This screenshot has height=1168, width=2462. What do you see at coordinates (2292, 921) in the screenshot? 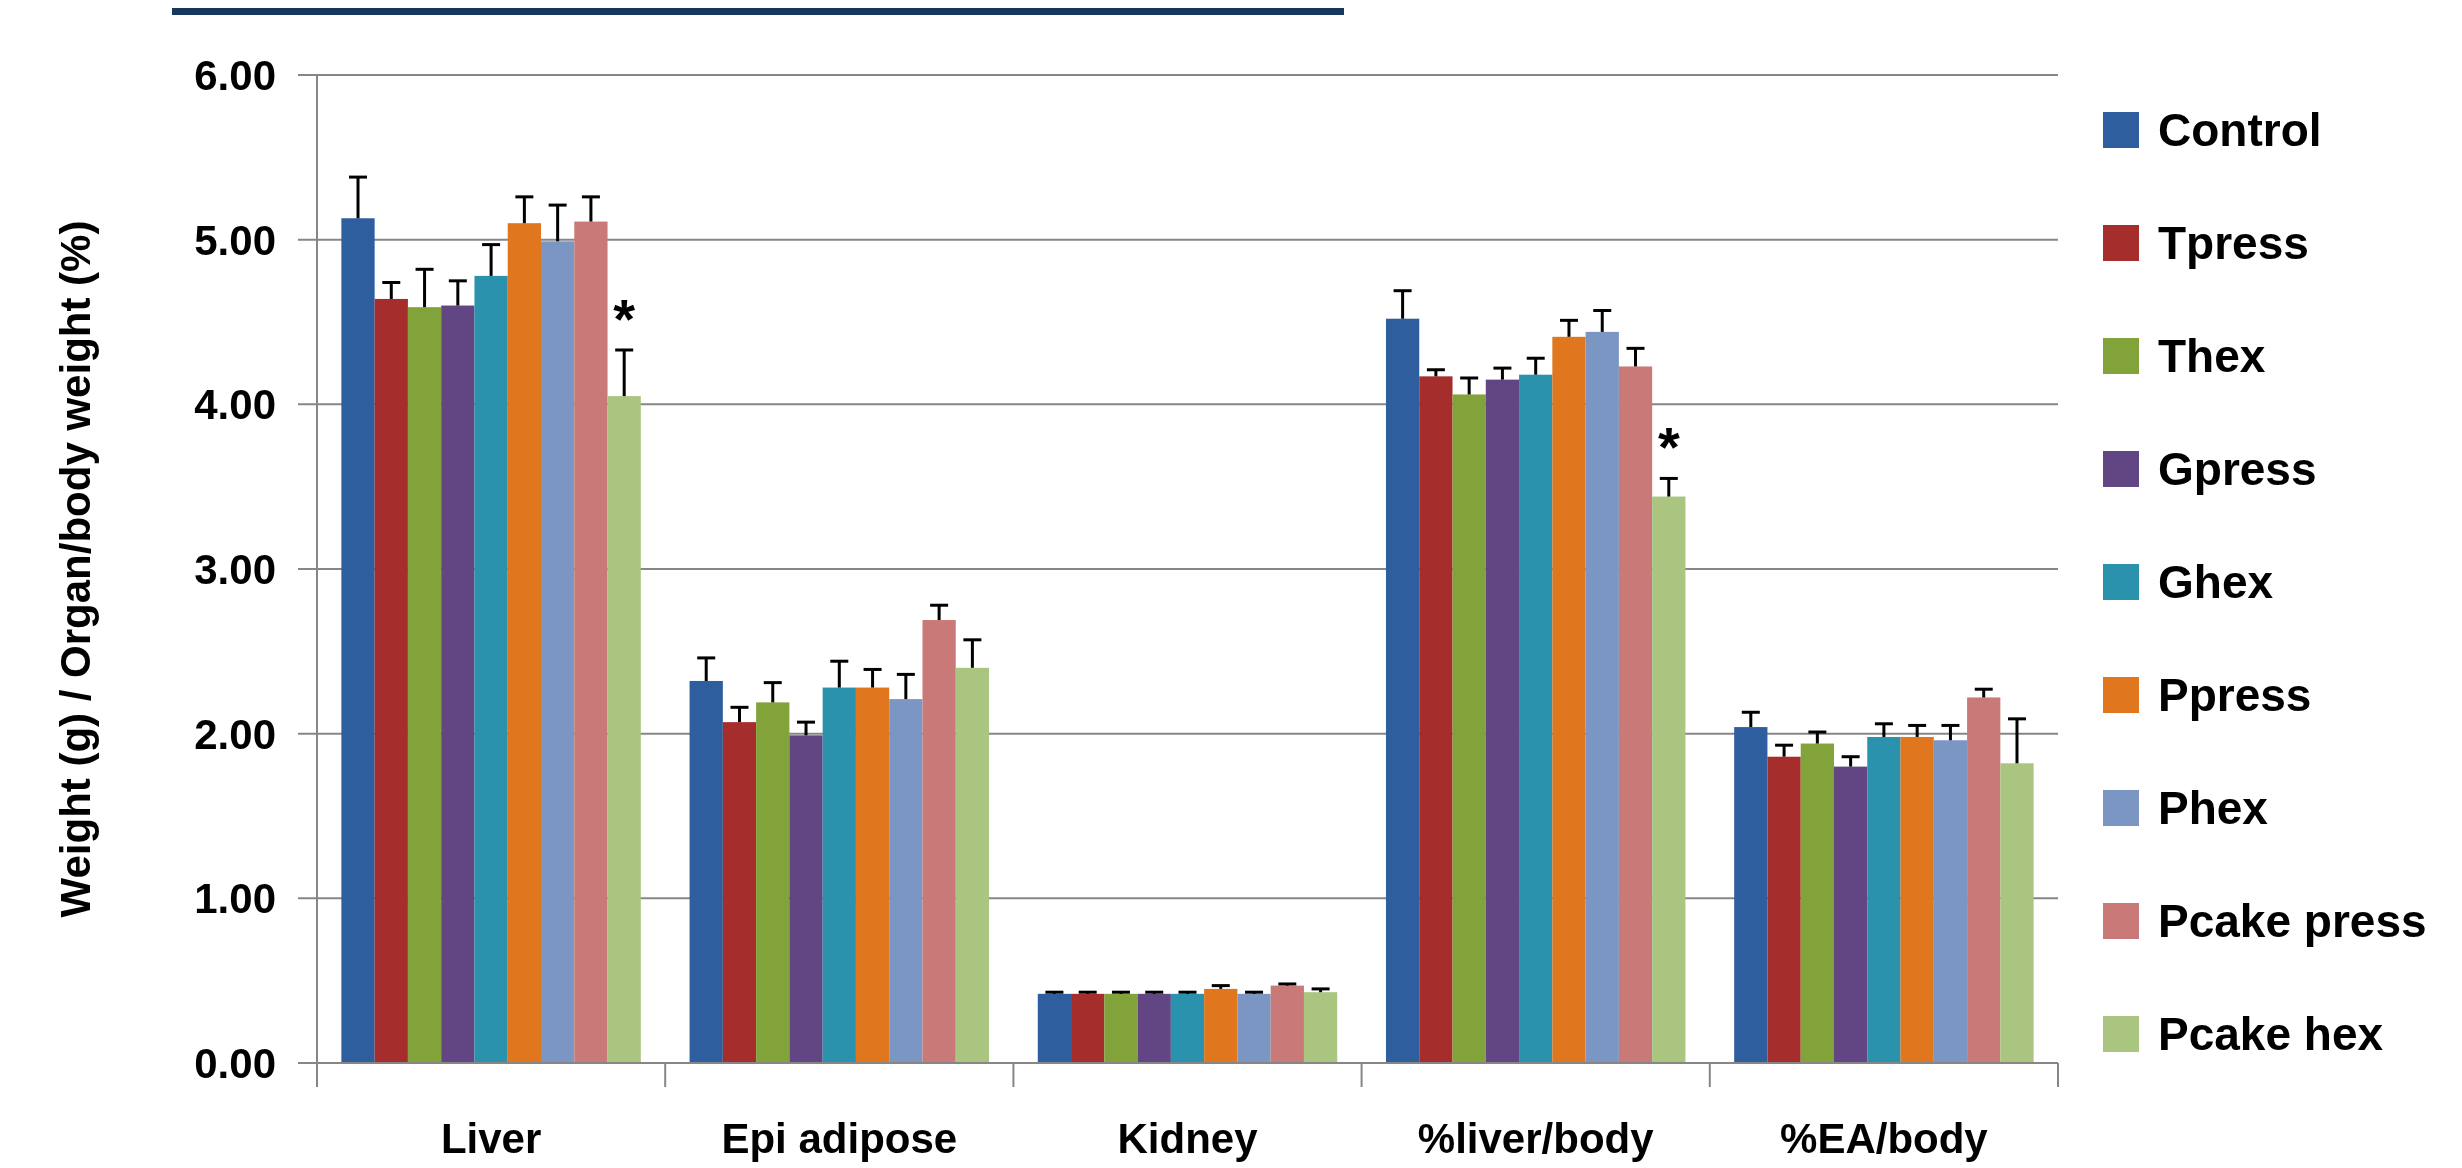
I see `legend-label: Pcake press` at bounding box center [2292, 921].